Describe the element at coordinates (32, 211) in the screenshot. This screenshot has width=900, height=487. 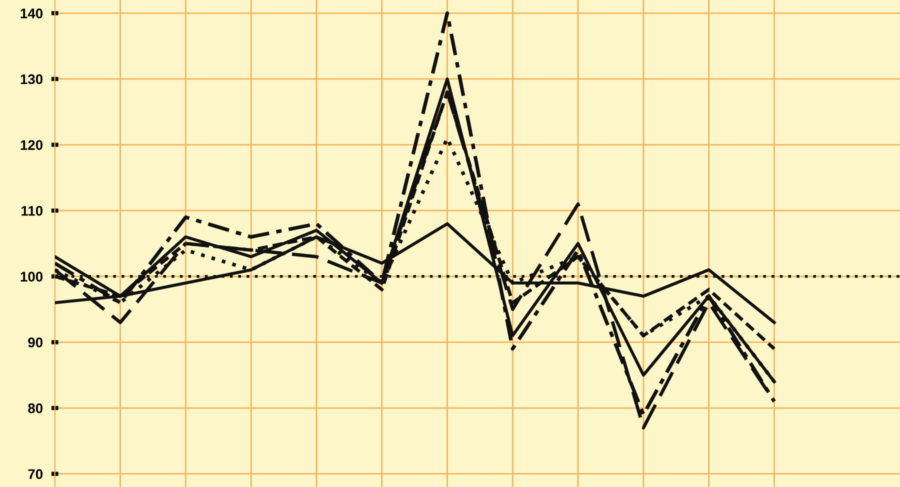
I see `y-tick-label: 110` at that location.